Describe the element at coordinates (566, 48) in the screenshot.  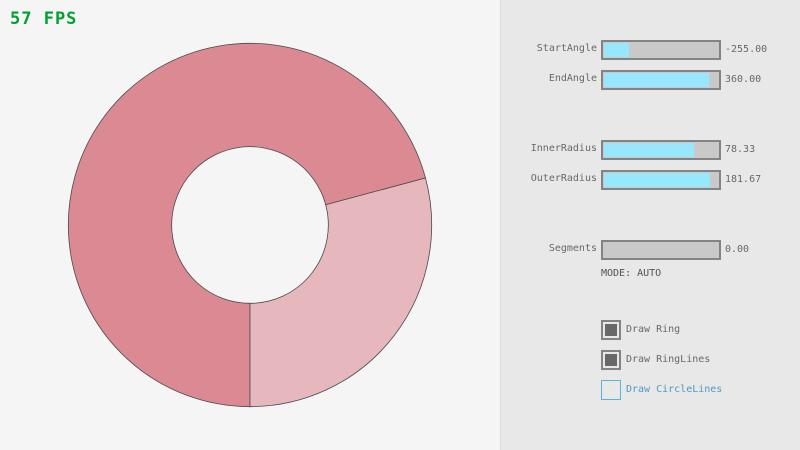
I see `slider-label: StartAngle` at that location.